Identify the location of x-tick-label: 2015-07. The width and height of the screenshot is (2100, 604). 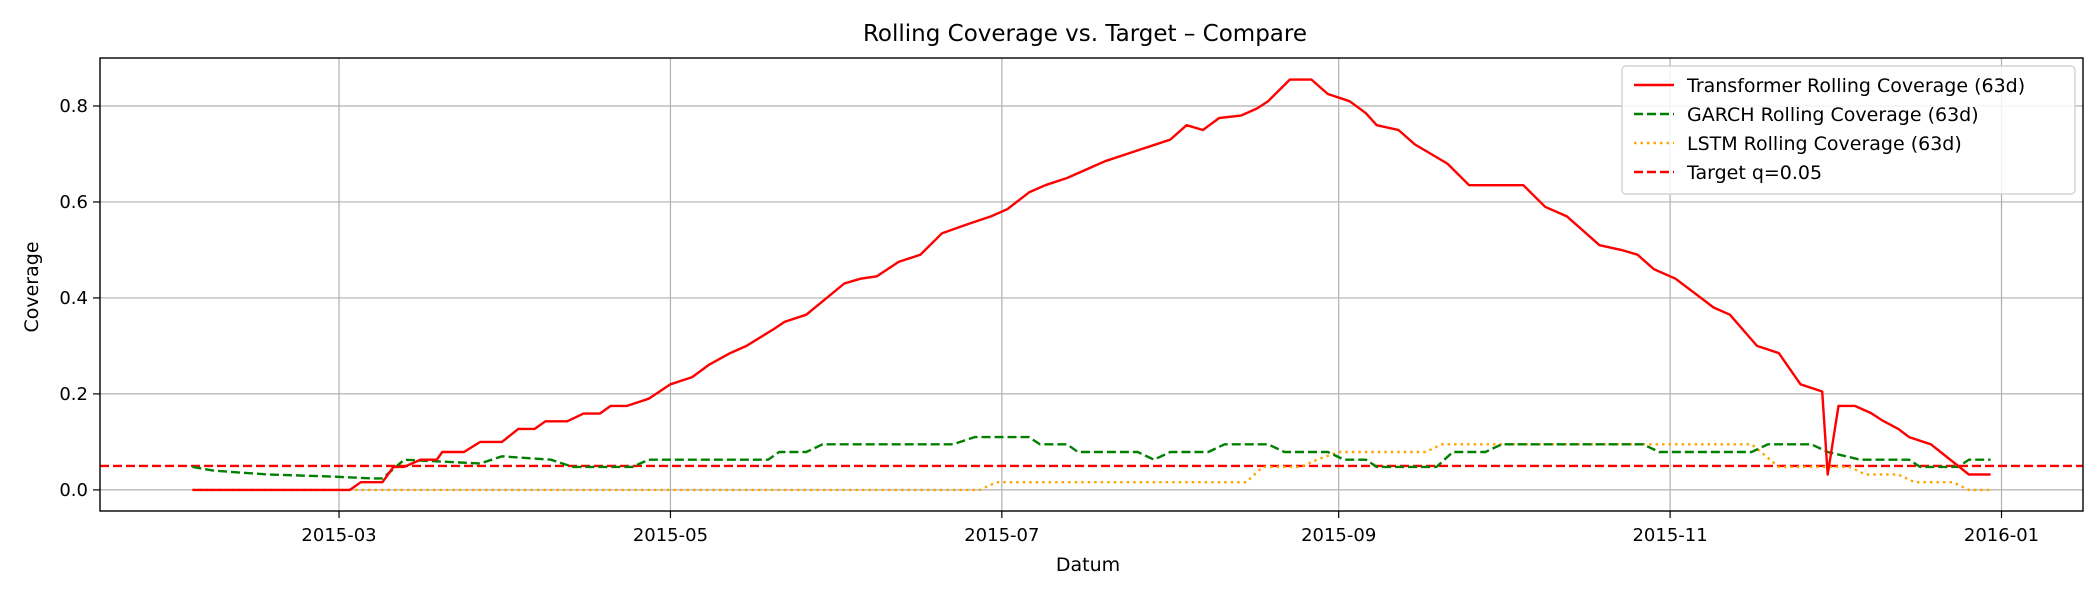
(1001, 535).